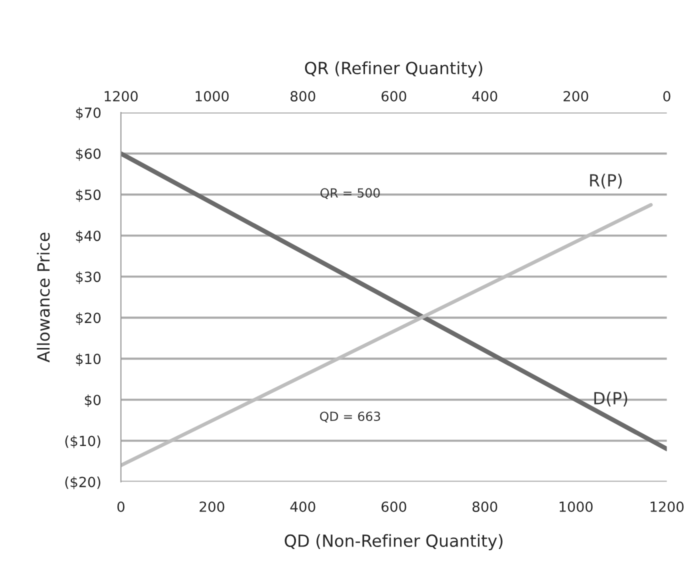 The image size is (691, 577). Describe the element at coordinates (576, 506) in the screenshot. I see `x-tick-label: 1000` at that location.